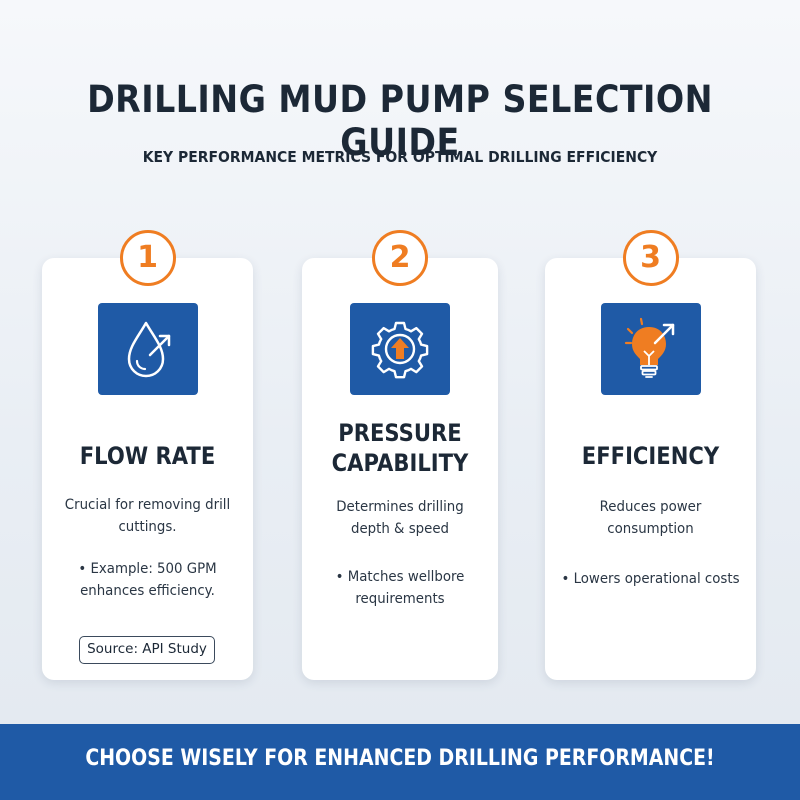 Image resolution: width=800 pixels, height=800 pixels. Describe the element at coordinates (650, 579) in the screenshot. I see `card-bullet: • Lowers operational costs` at that location.